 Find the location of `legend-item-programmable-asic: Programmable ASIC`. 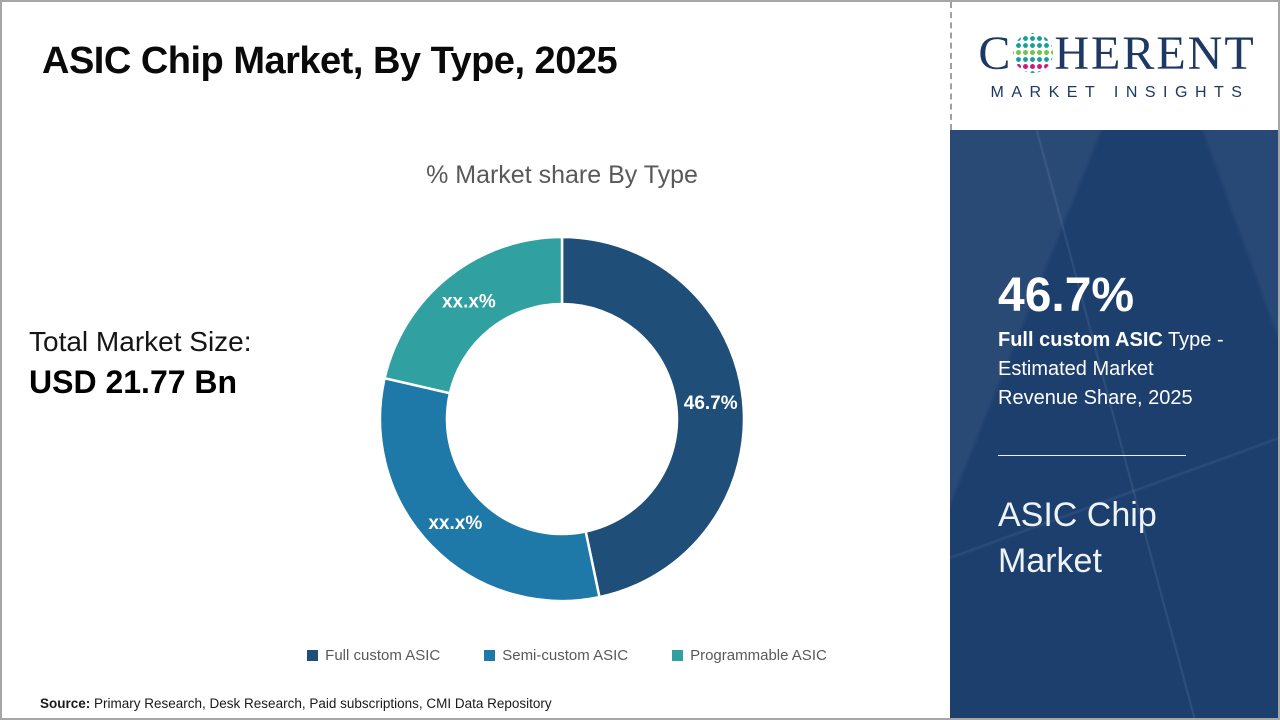

legend-item-programmable-asic: Programmable ASIC is located at coordinates (749, 655).